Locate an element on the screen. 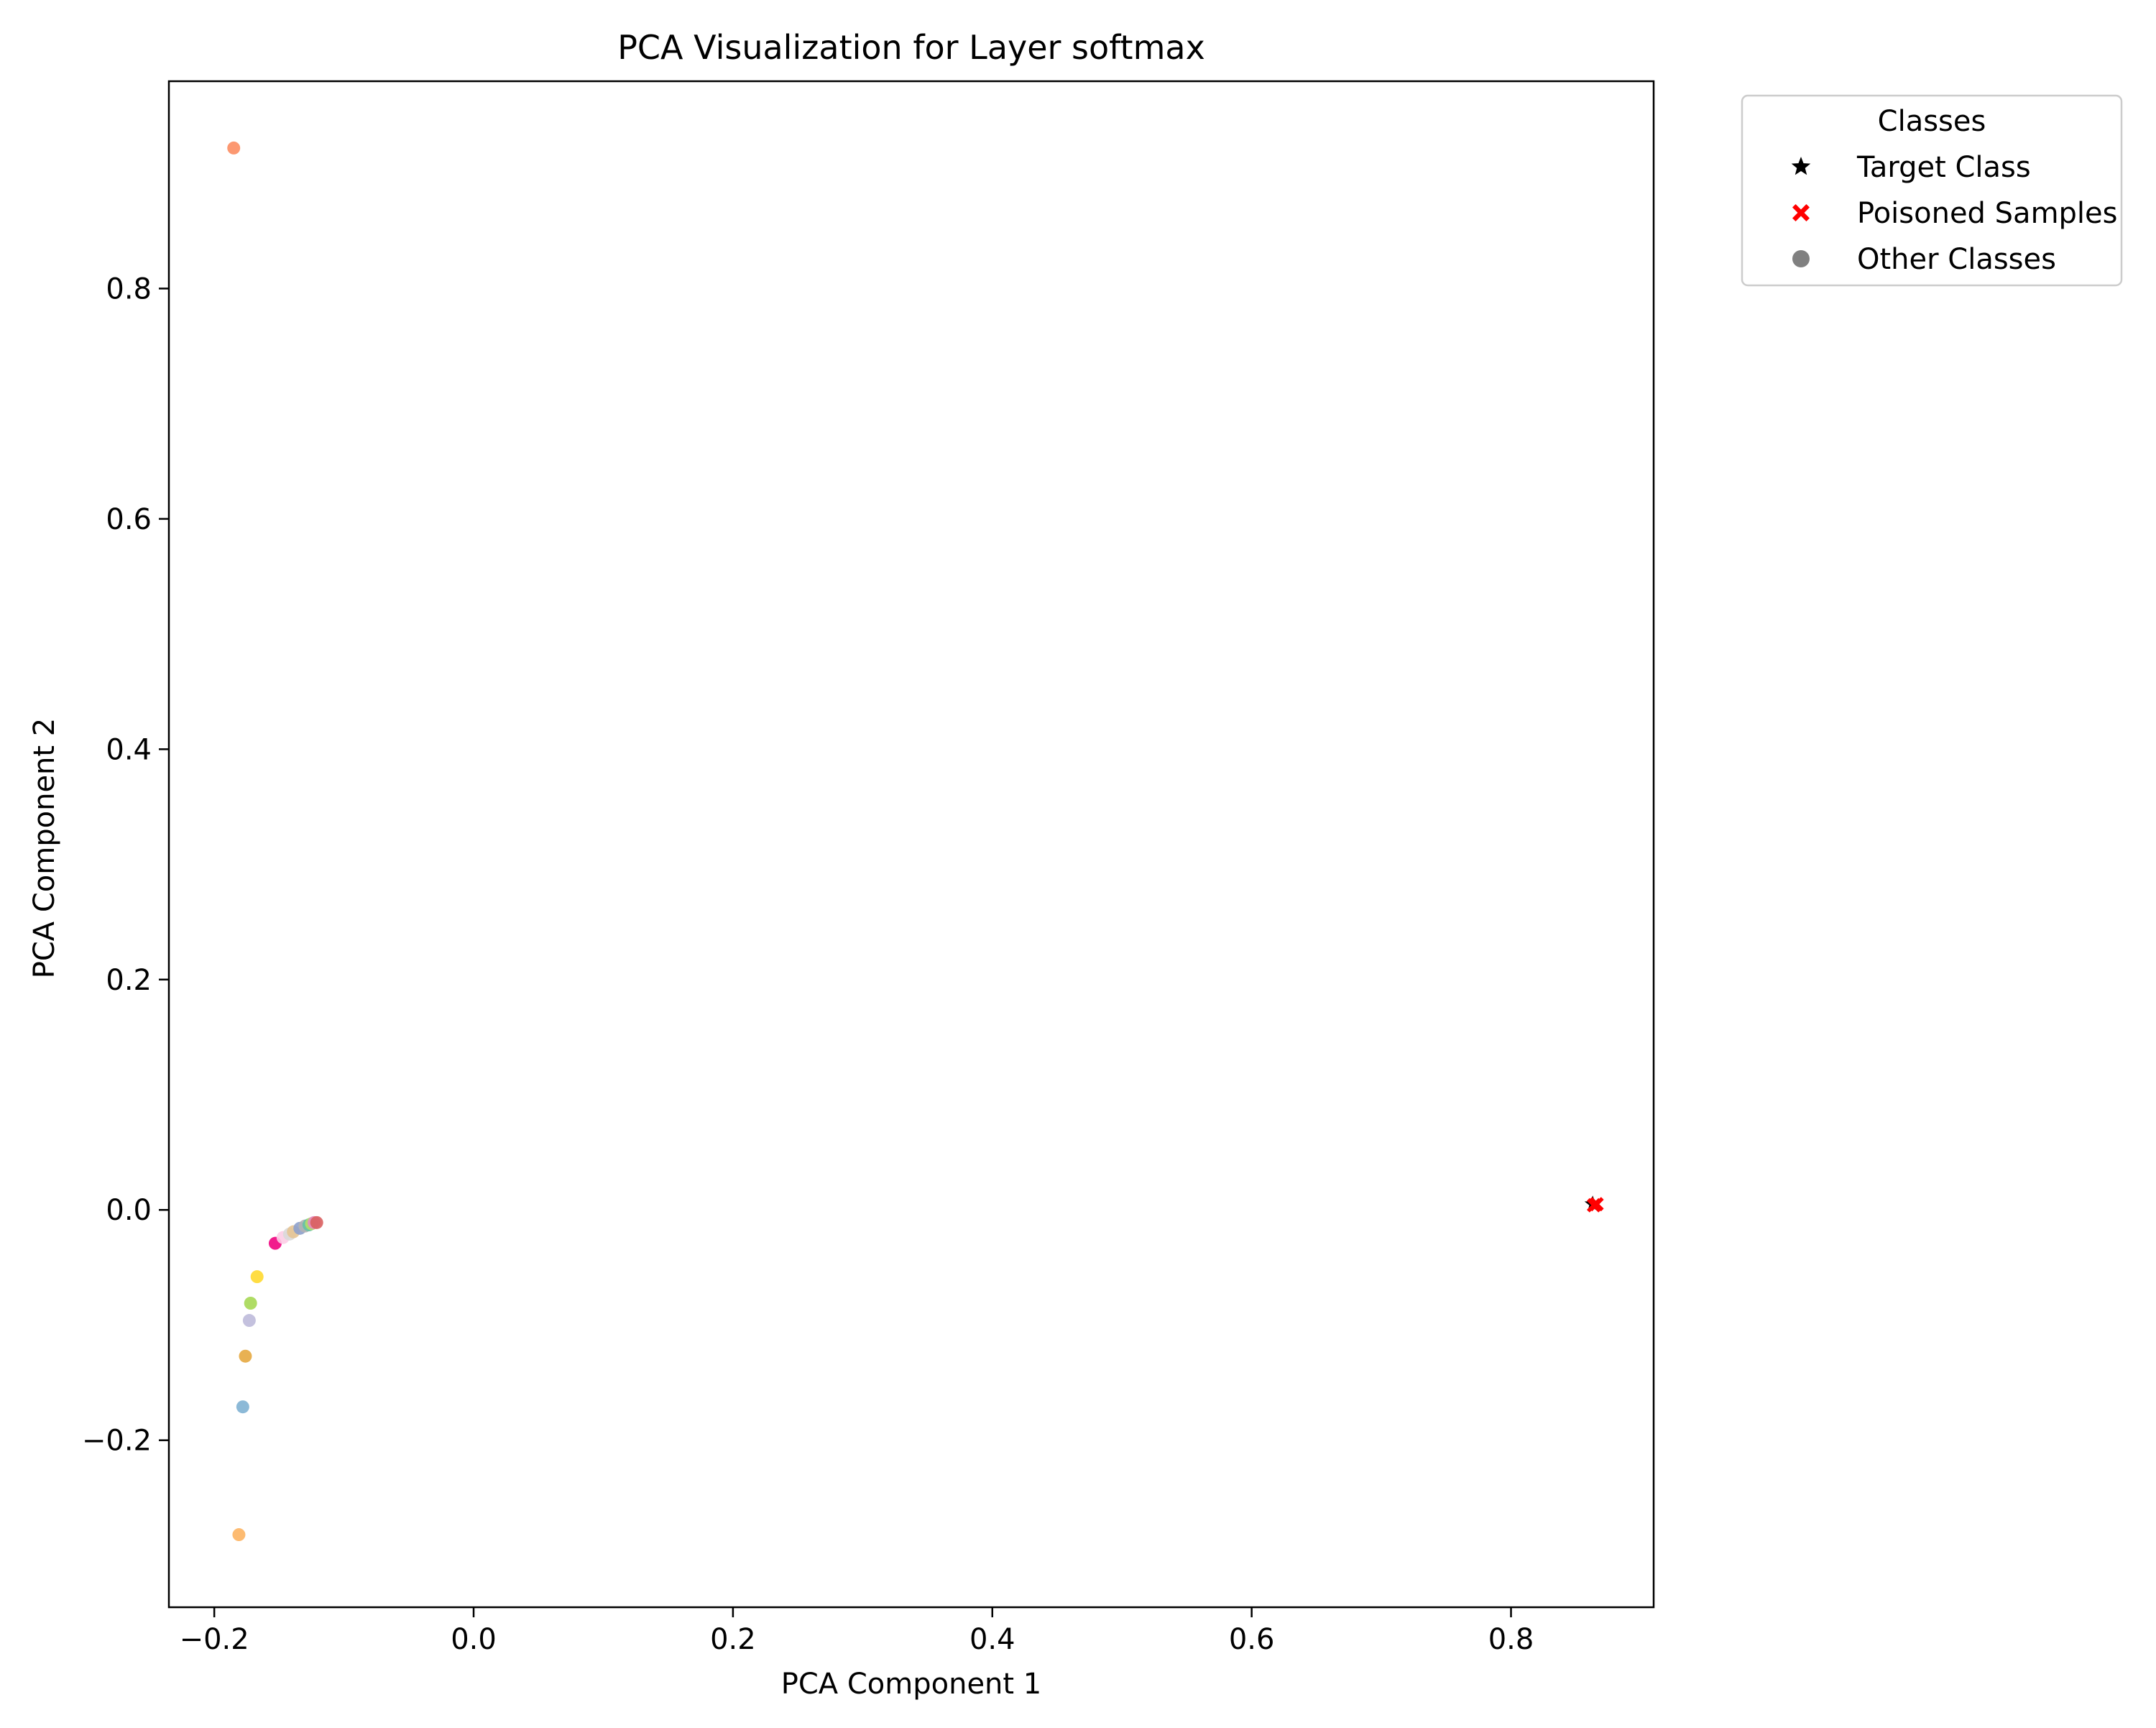 Image resolution: width=2156 pixels, height=1728 pixels. legend-label-target-class: Target Class is located at coordinates (1944, 167).